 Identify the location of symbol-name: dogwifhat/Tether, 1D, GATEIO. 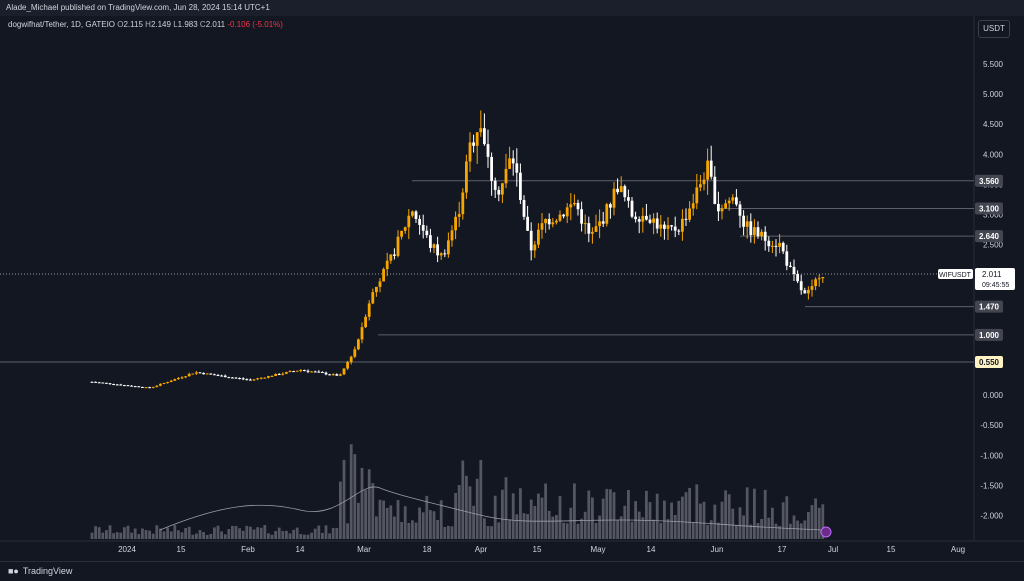
(62, 24).